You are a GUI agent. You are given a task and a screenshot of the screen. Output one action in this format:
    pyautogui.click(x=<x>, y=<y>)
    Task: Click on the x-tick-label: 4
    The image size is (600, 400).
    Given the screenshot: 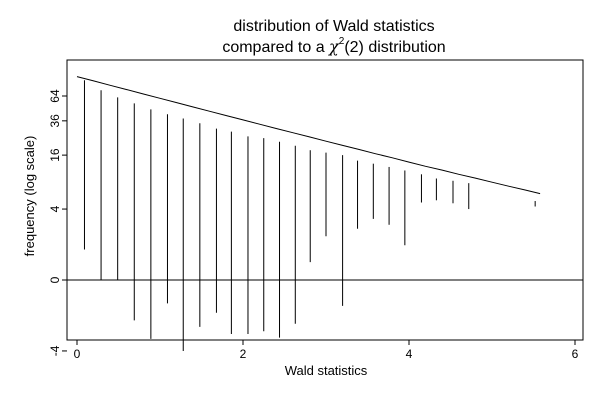 What is the action you would take?
    pyautogui.click(x=409, y=354)
    